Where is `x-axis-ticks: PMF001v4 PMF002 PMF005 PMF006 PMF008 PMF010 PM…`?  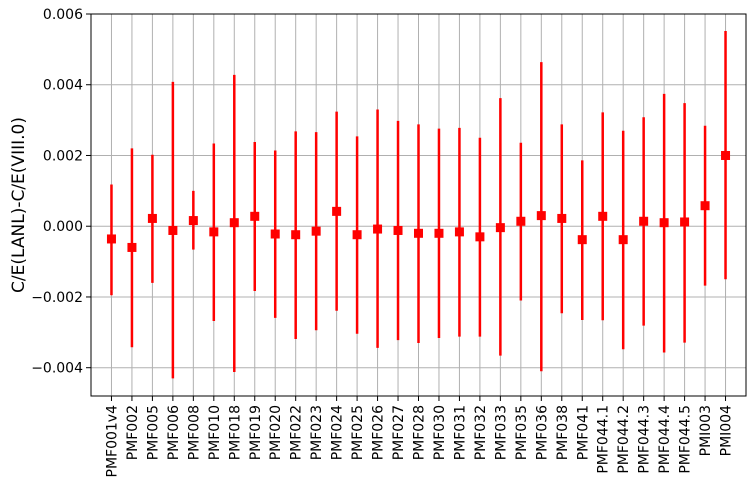
x-axis-ticks: PMF001v4 PMF002 PMF005 PMF006 PMF008 PMF010 PM… is located at coordinates (419, 437).